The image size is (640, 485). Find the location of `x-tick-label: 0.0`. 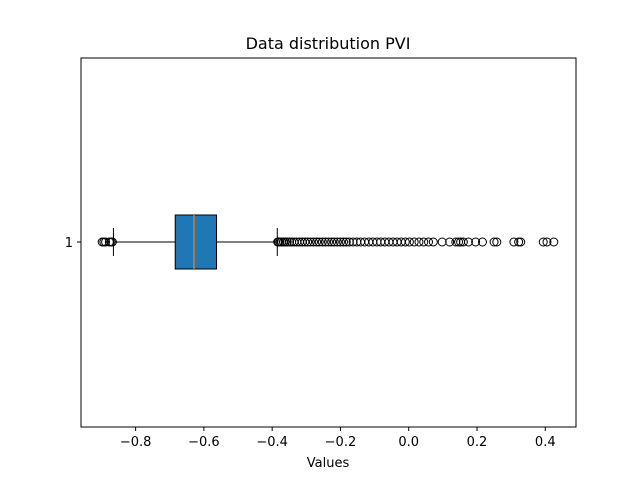

x-tick-label: 0.0 is located at coordinates (408, 442).